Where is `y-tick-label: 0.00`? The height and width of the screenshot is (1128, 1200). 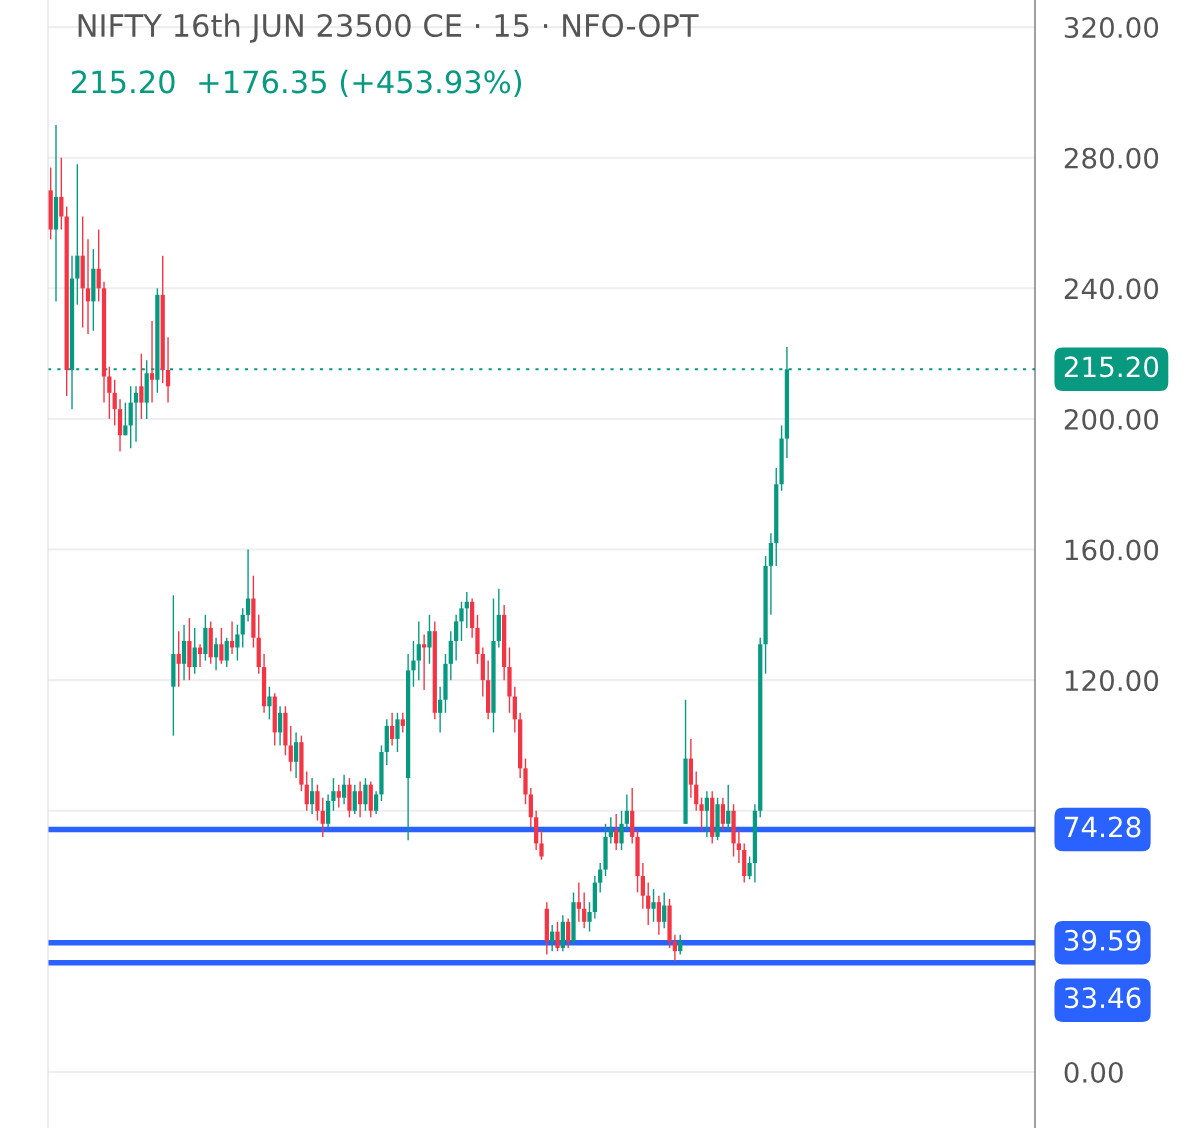
y-tick-label: 0.00 is located at coordinates (1093, 1072).